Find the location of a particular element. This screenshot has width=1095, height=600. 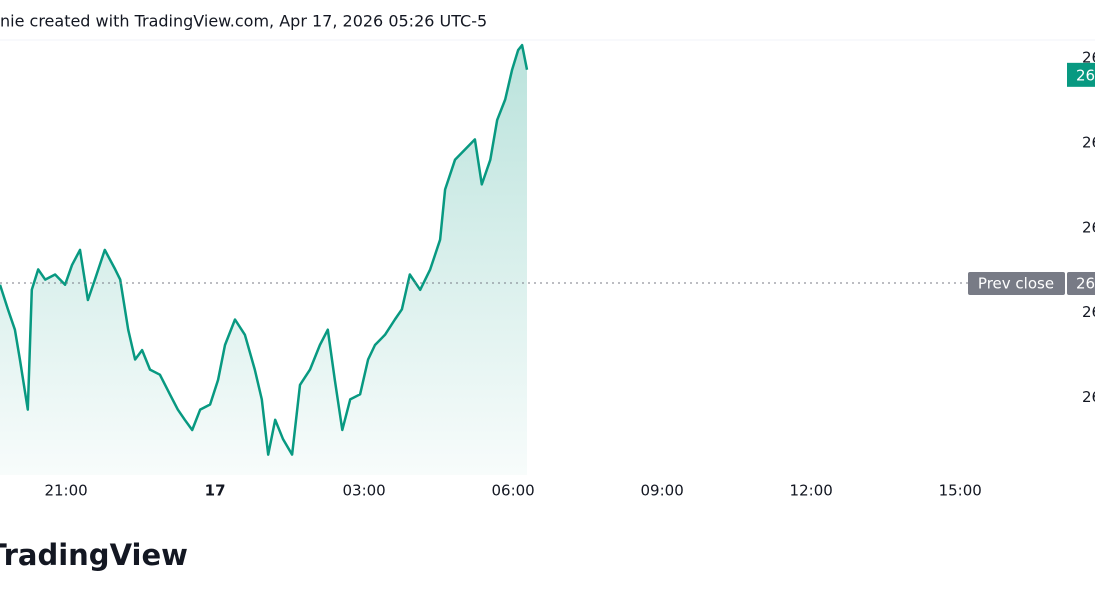

logo: TradingView is located at coordinates (94, 555).